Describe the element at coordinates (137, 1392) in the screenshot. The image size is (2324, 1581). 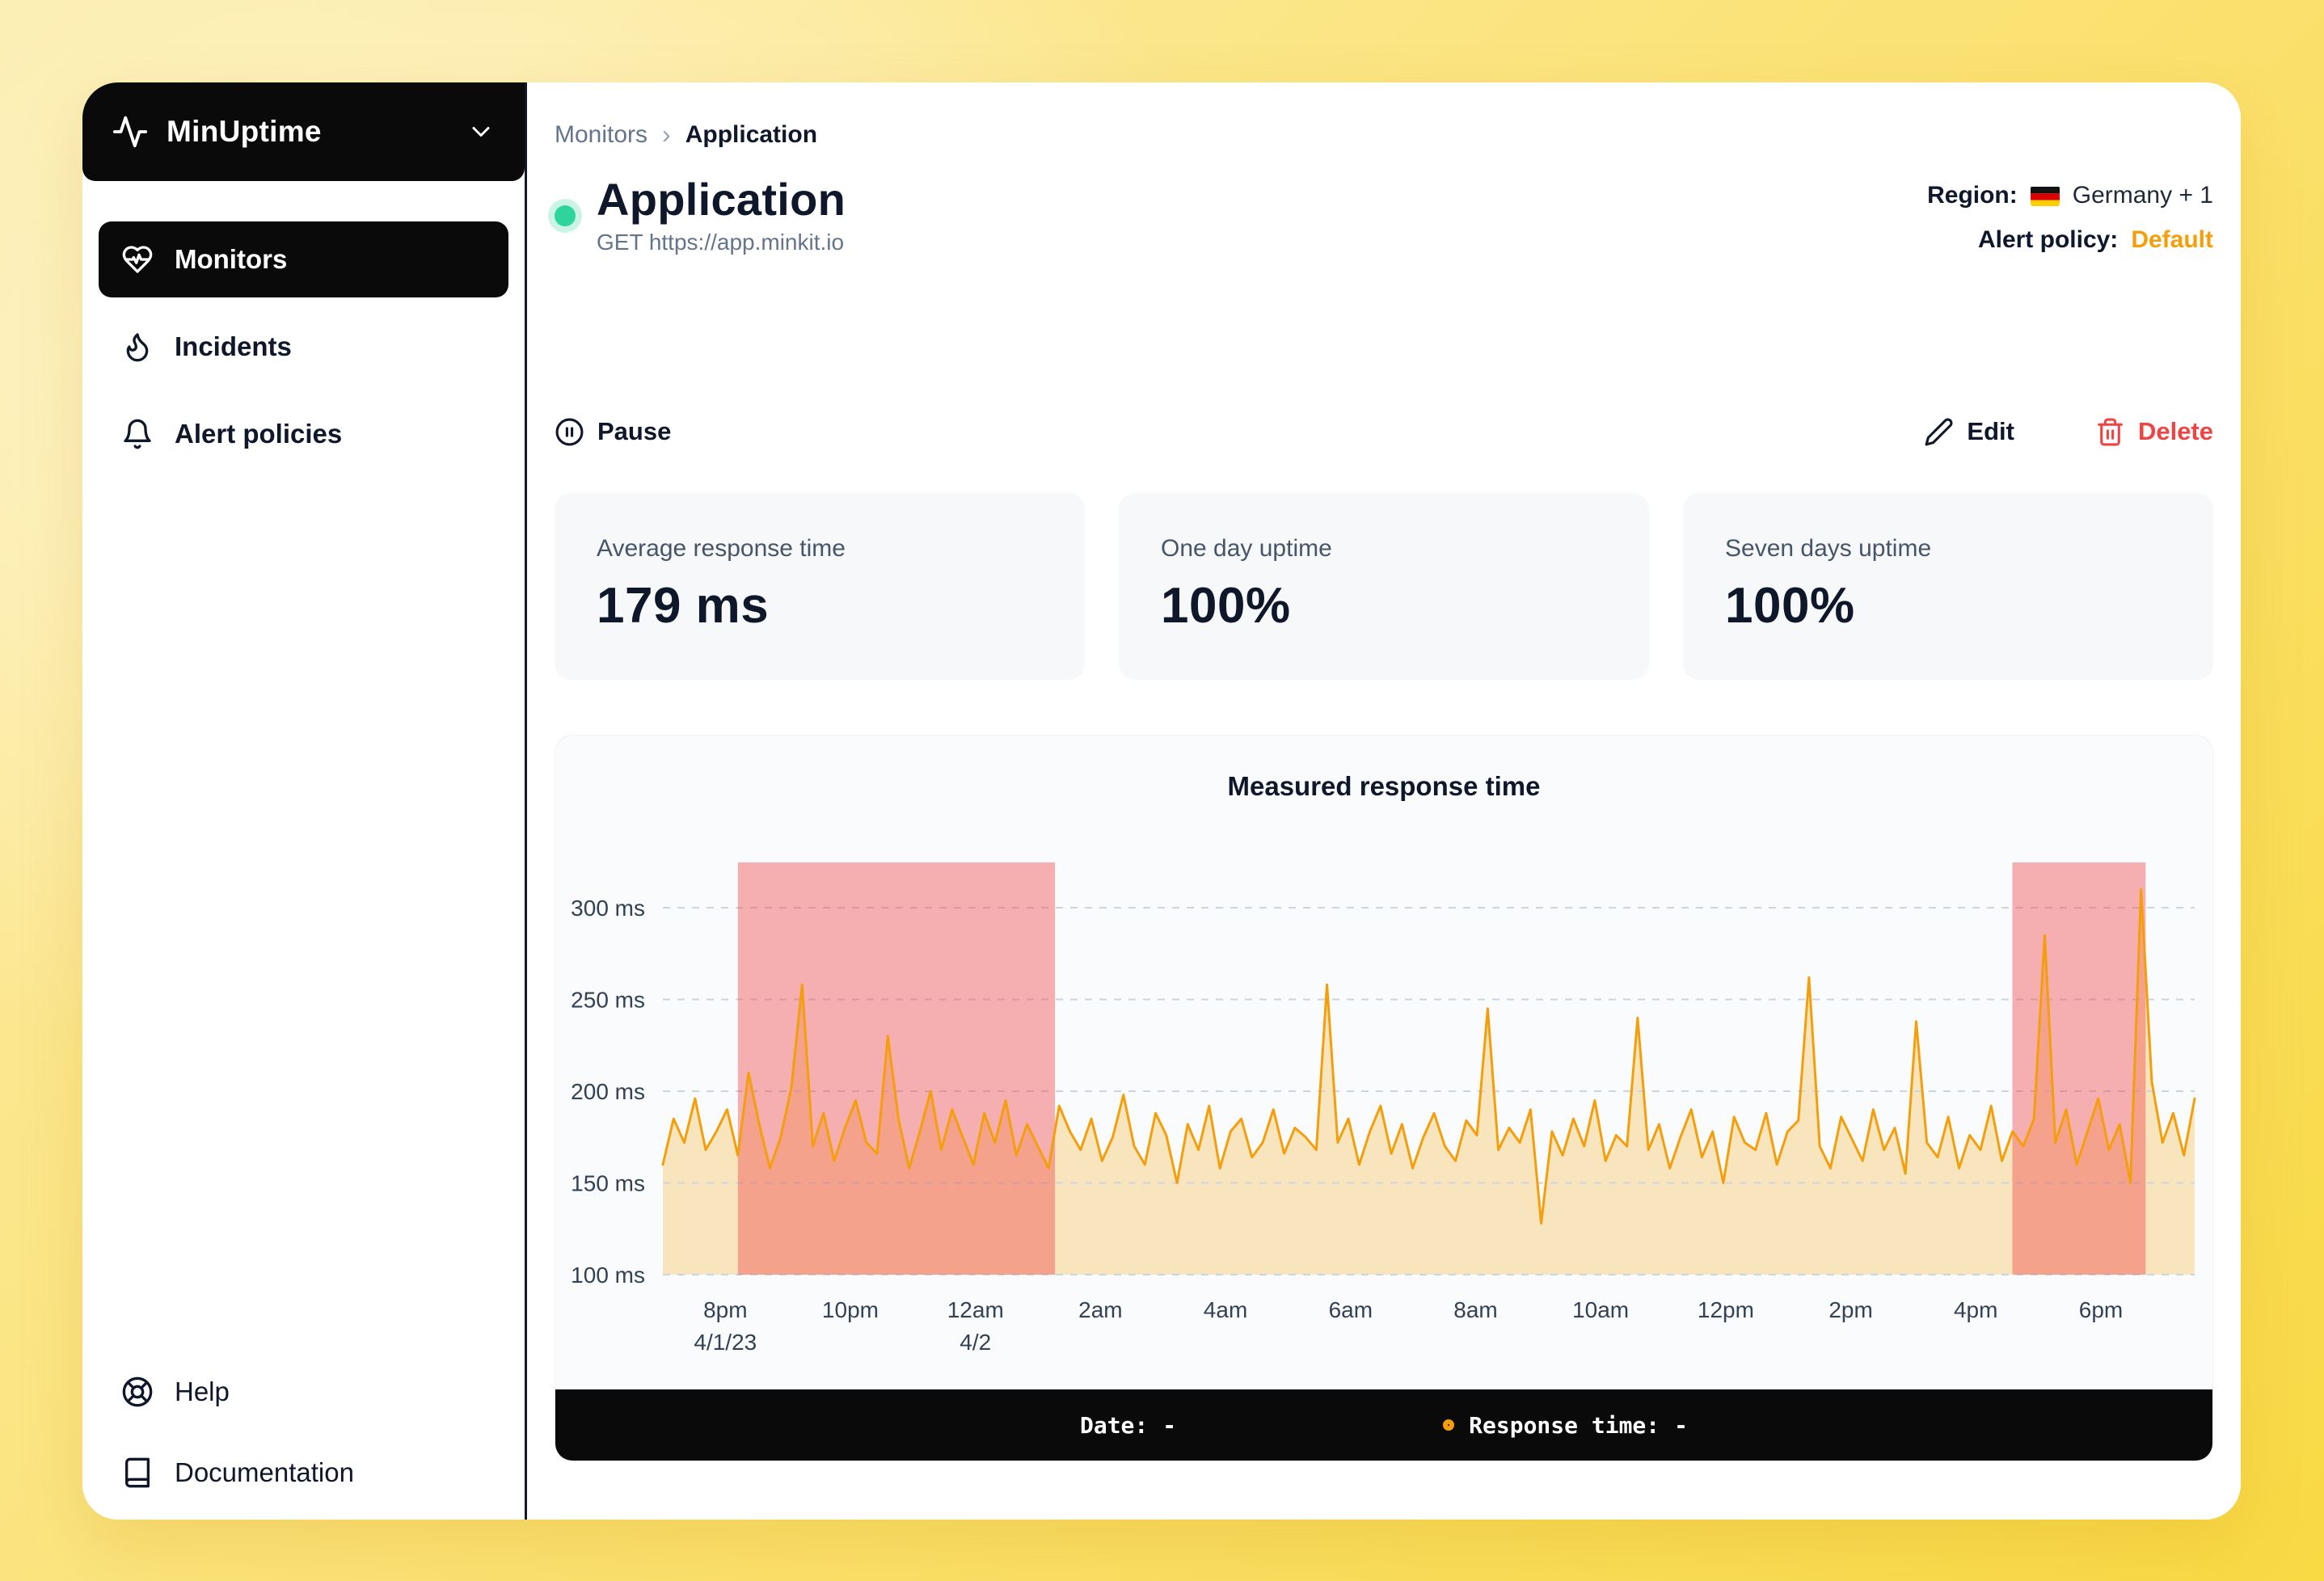
I see `life-buoy-icon` at that location.